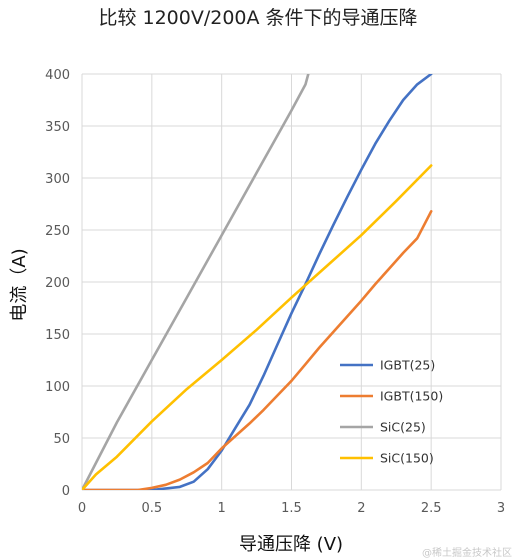 Image resolution: width=516 pixels, height=560 pixels. What do you see at coordinates (61, 439) in the screenshot?
I see `y-tick-label: 50` at bounding box center [61, 439].